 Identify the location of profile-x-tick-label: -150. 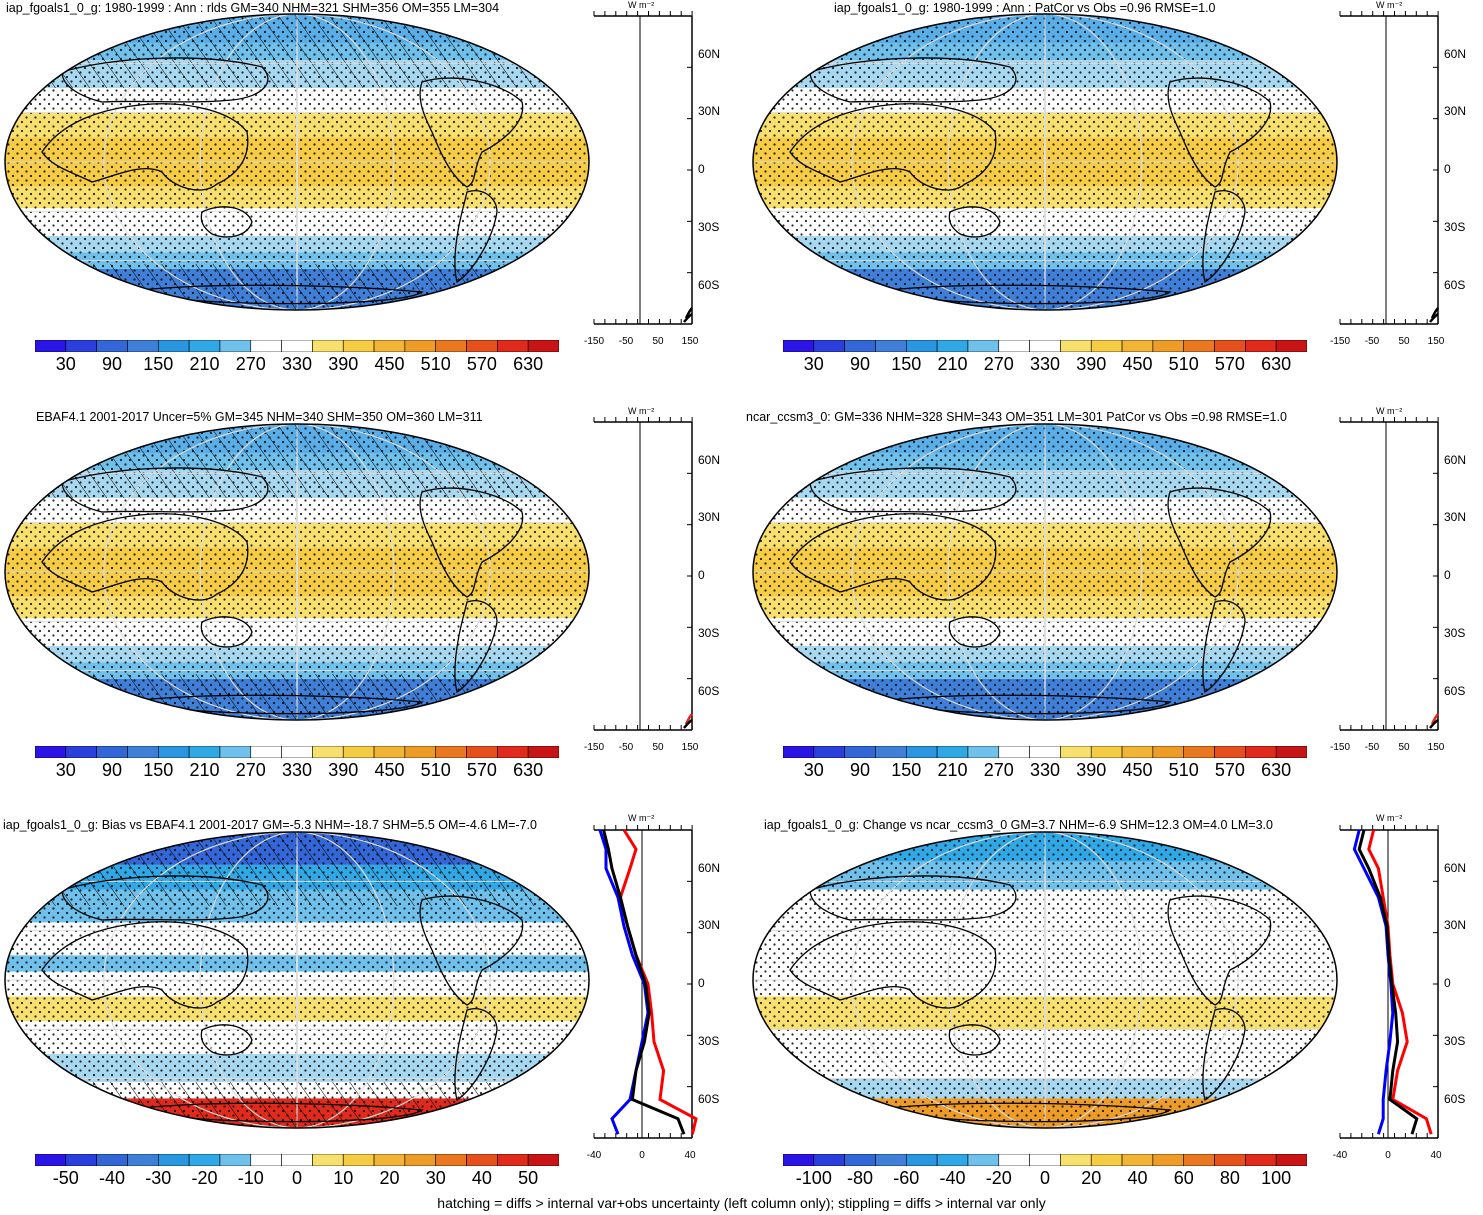
(1340, 341).